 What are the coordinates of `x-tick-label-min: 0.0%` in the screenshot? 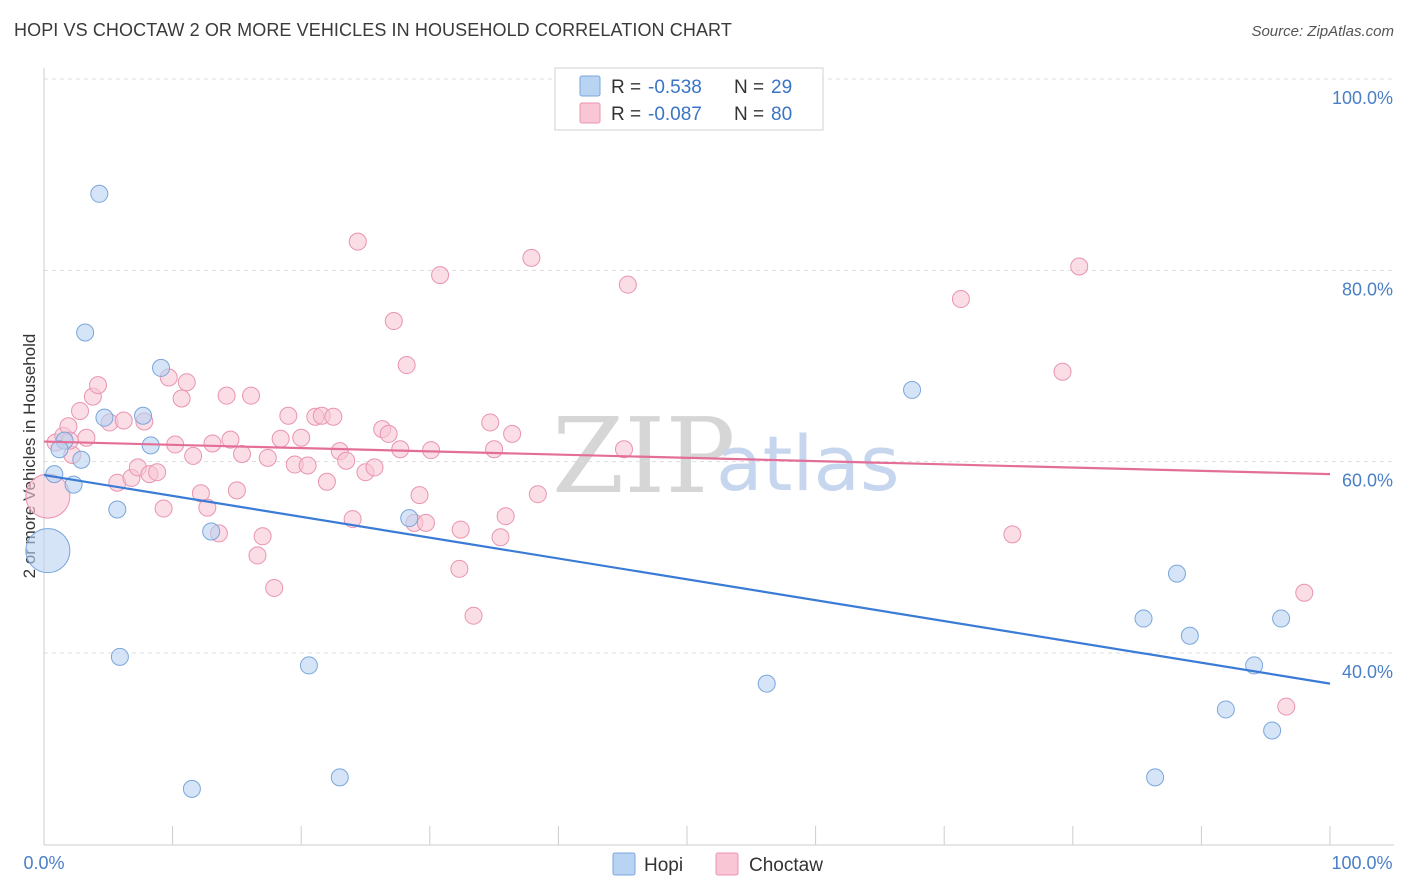 It's located at (43, 863).